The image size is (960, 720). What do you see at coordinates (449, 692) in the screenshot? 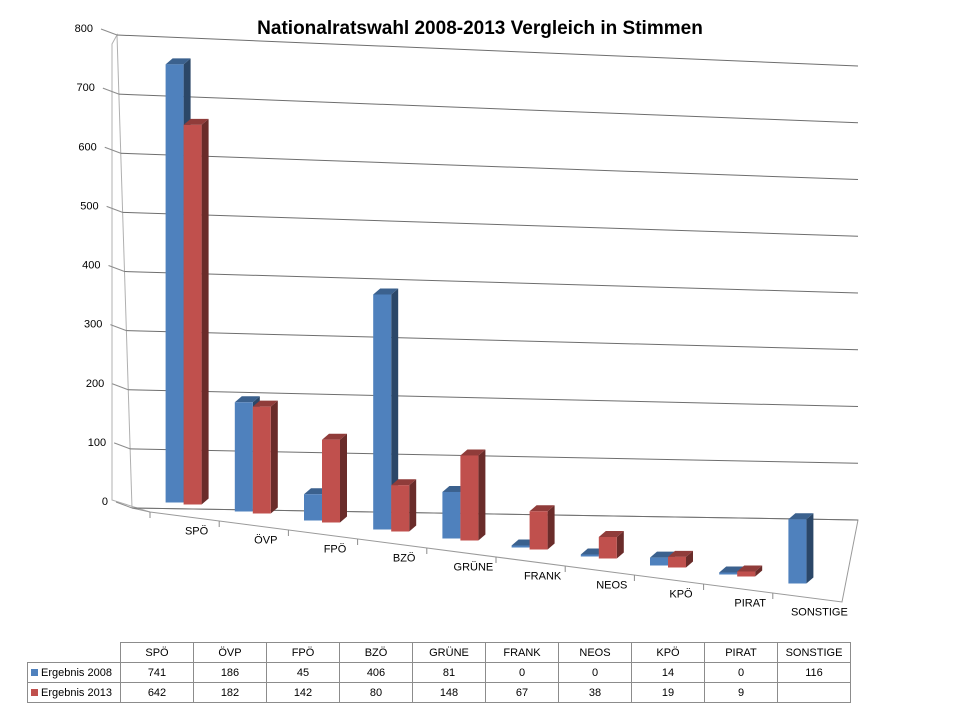
I see `table-cell: 148` at bounding box center [449, 692].